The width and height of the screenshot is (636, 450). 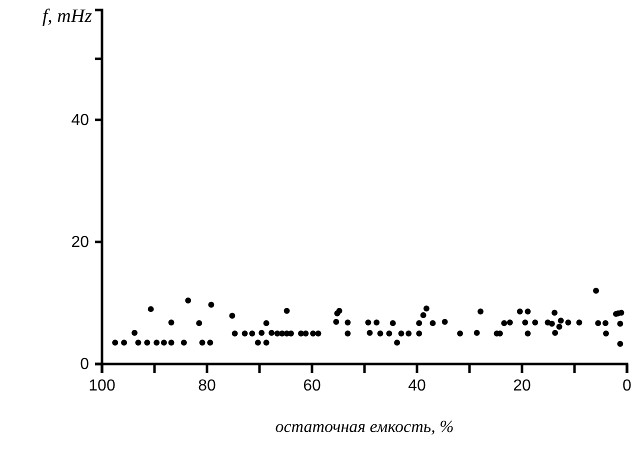 What do you see at coordinates (102, 385) in the screenshot?
I see `x-tick-label: 100` at bounding box center [102, 385].